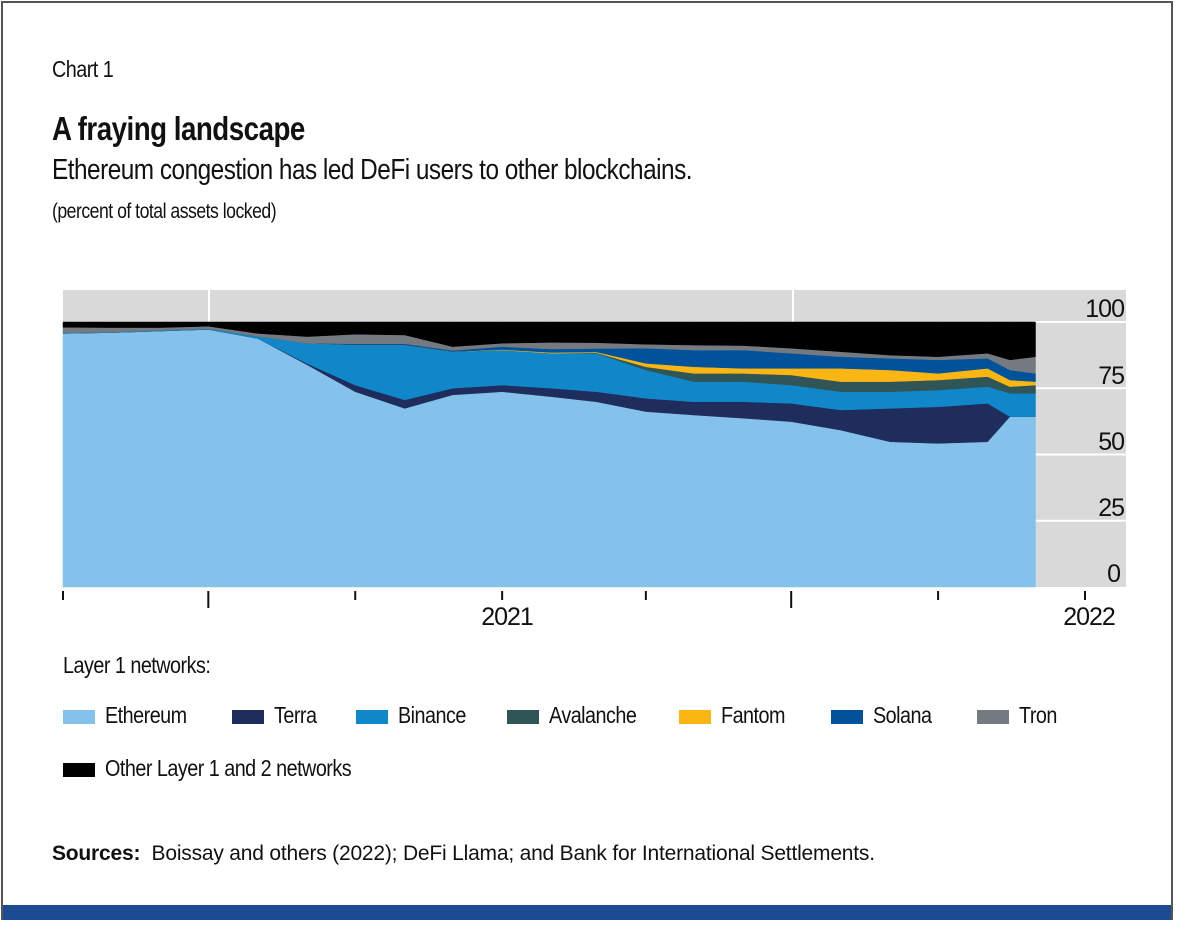 Image resolution: width=1178 pixels, height=925 pixels. What do you see at coordinates (593, 715) in the screenshot?
I see `legend-label: Avalanche` at bounding box center [593, 715].